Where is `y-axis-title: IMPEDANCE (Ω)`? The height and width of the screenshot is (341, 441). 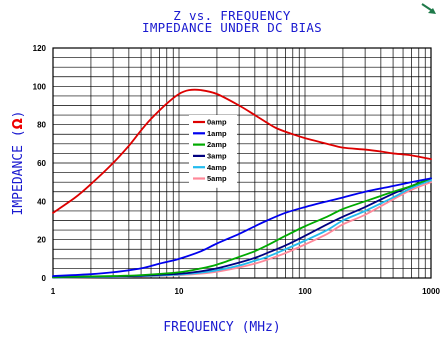
y-axis-title: IMPEDANCE (Ω) is located at coordinates (18, 163).